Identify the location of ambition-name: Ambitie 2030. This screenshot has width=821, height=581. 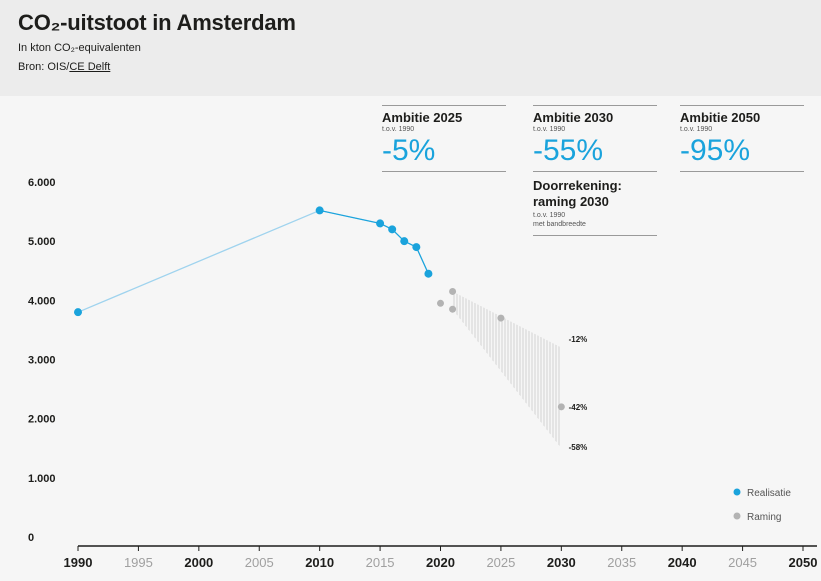
(573, 117).